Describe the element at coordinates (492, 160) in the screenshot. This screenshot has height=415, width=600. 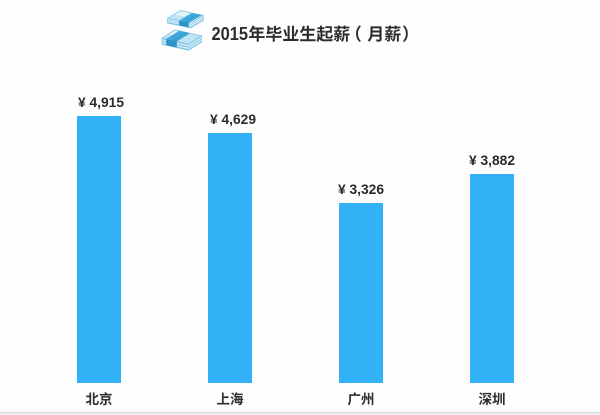
I see `svg-text: ¥ 3,882` at that location.